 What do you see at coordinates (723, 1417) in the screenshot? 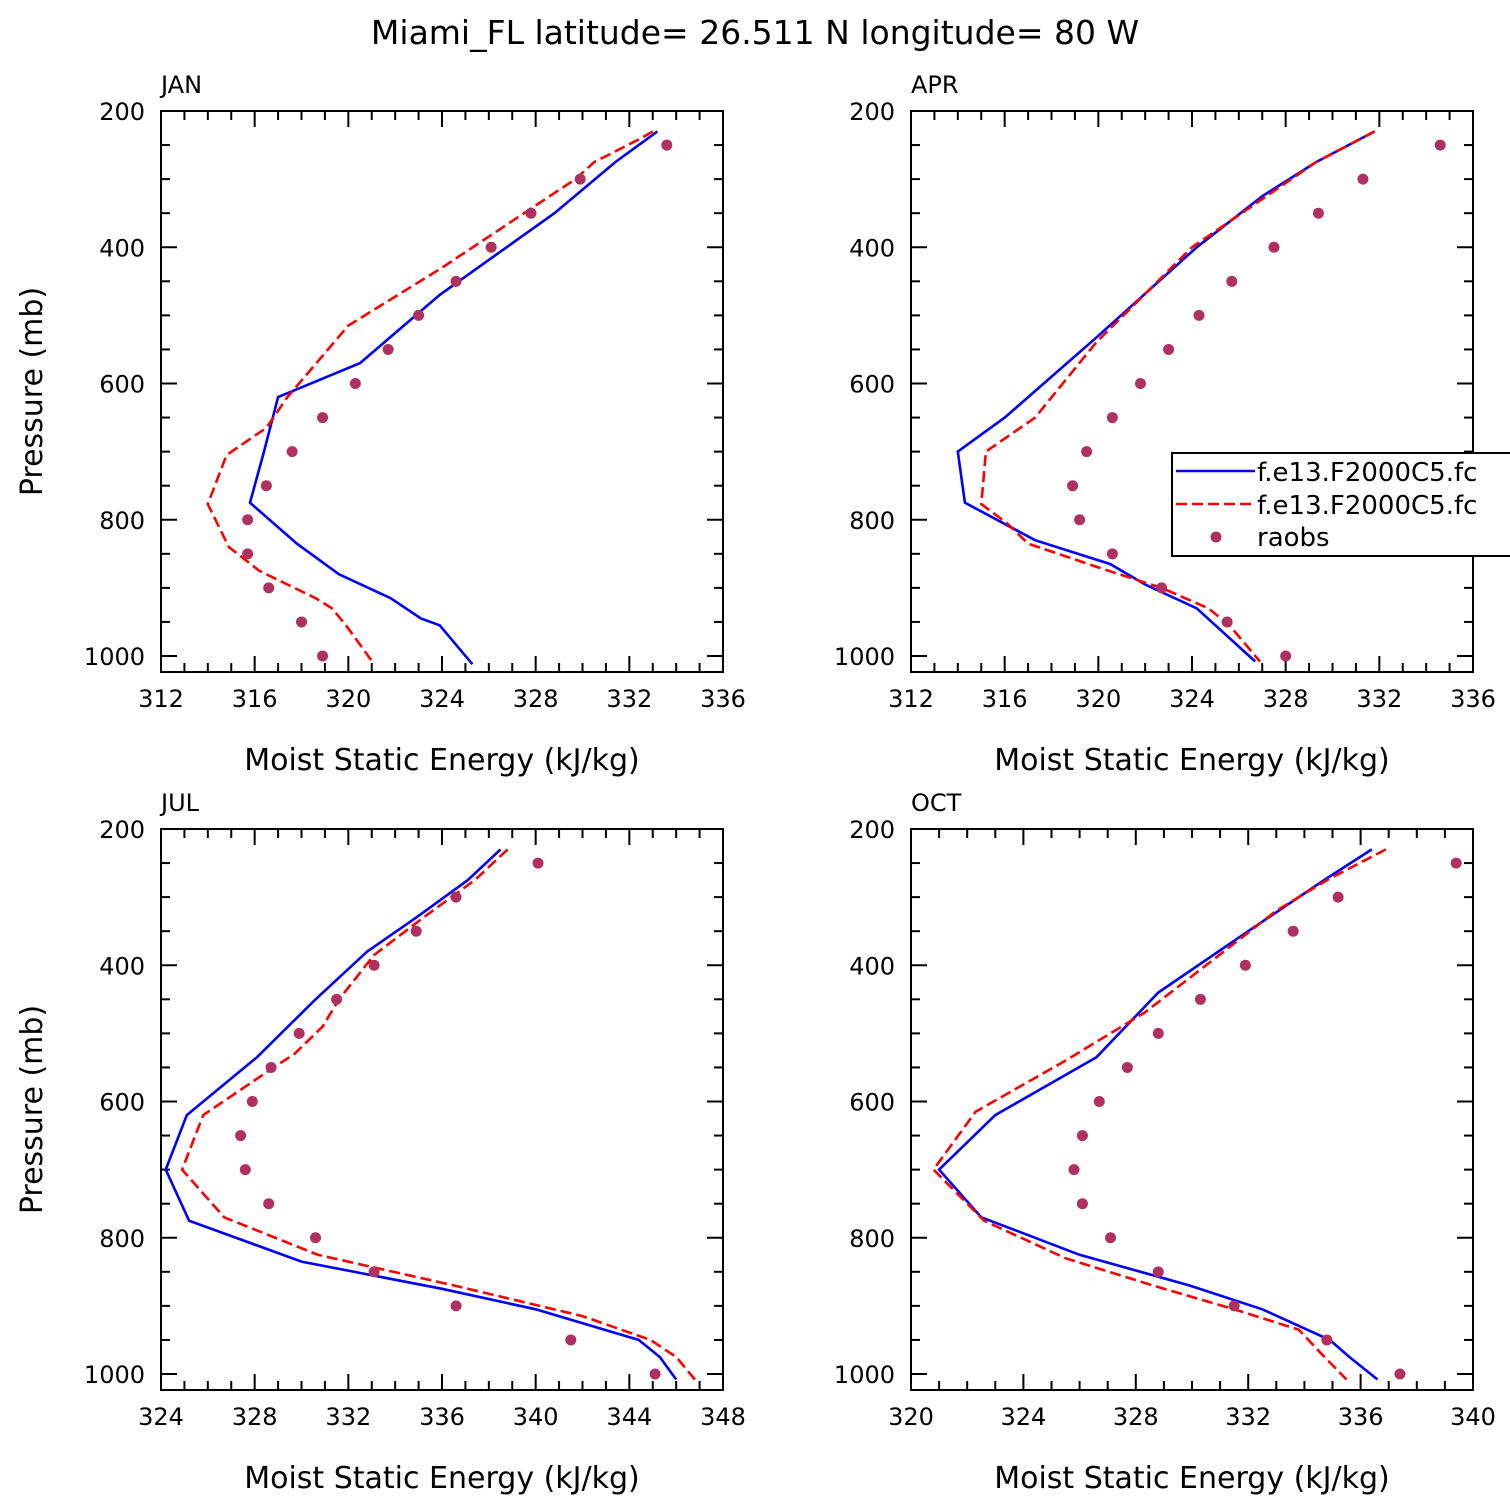
I see `x-tick-label: 348` at bounding box center [723, 1417].